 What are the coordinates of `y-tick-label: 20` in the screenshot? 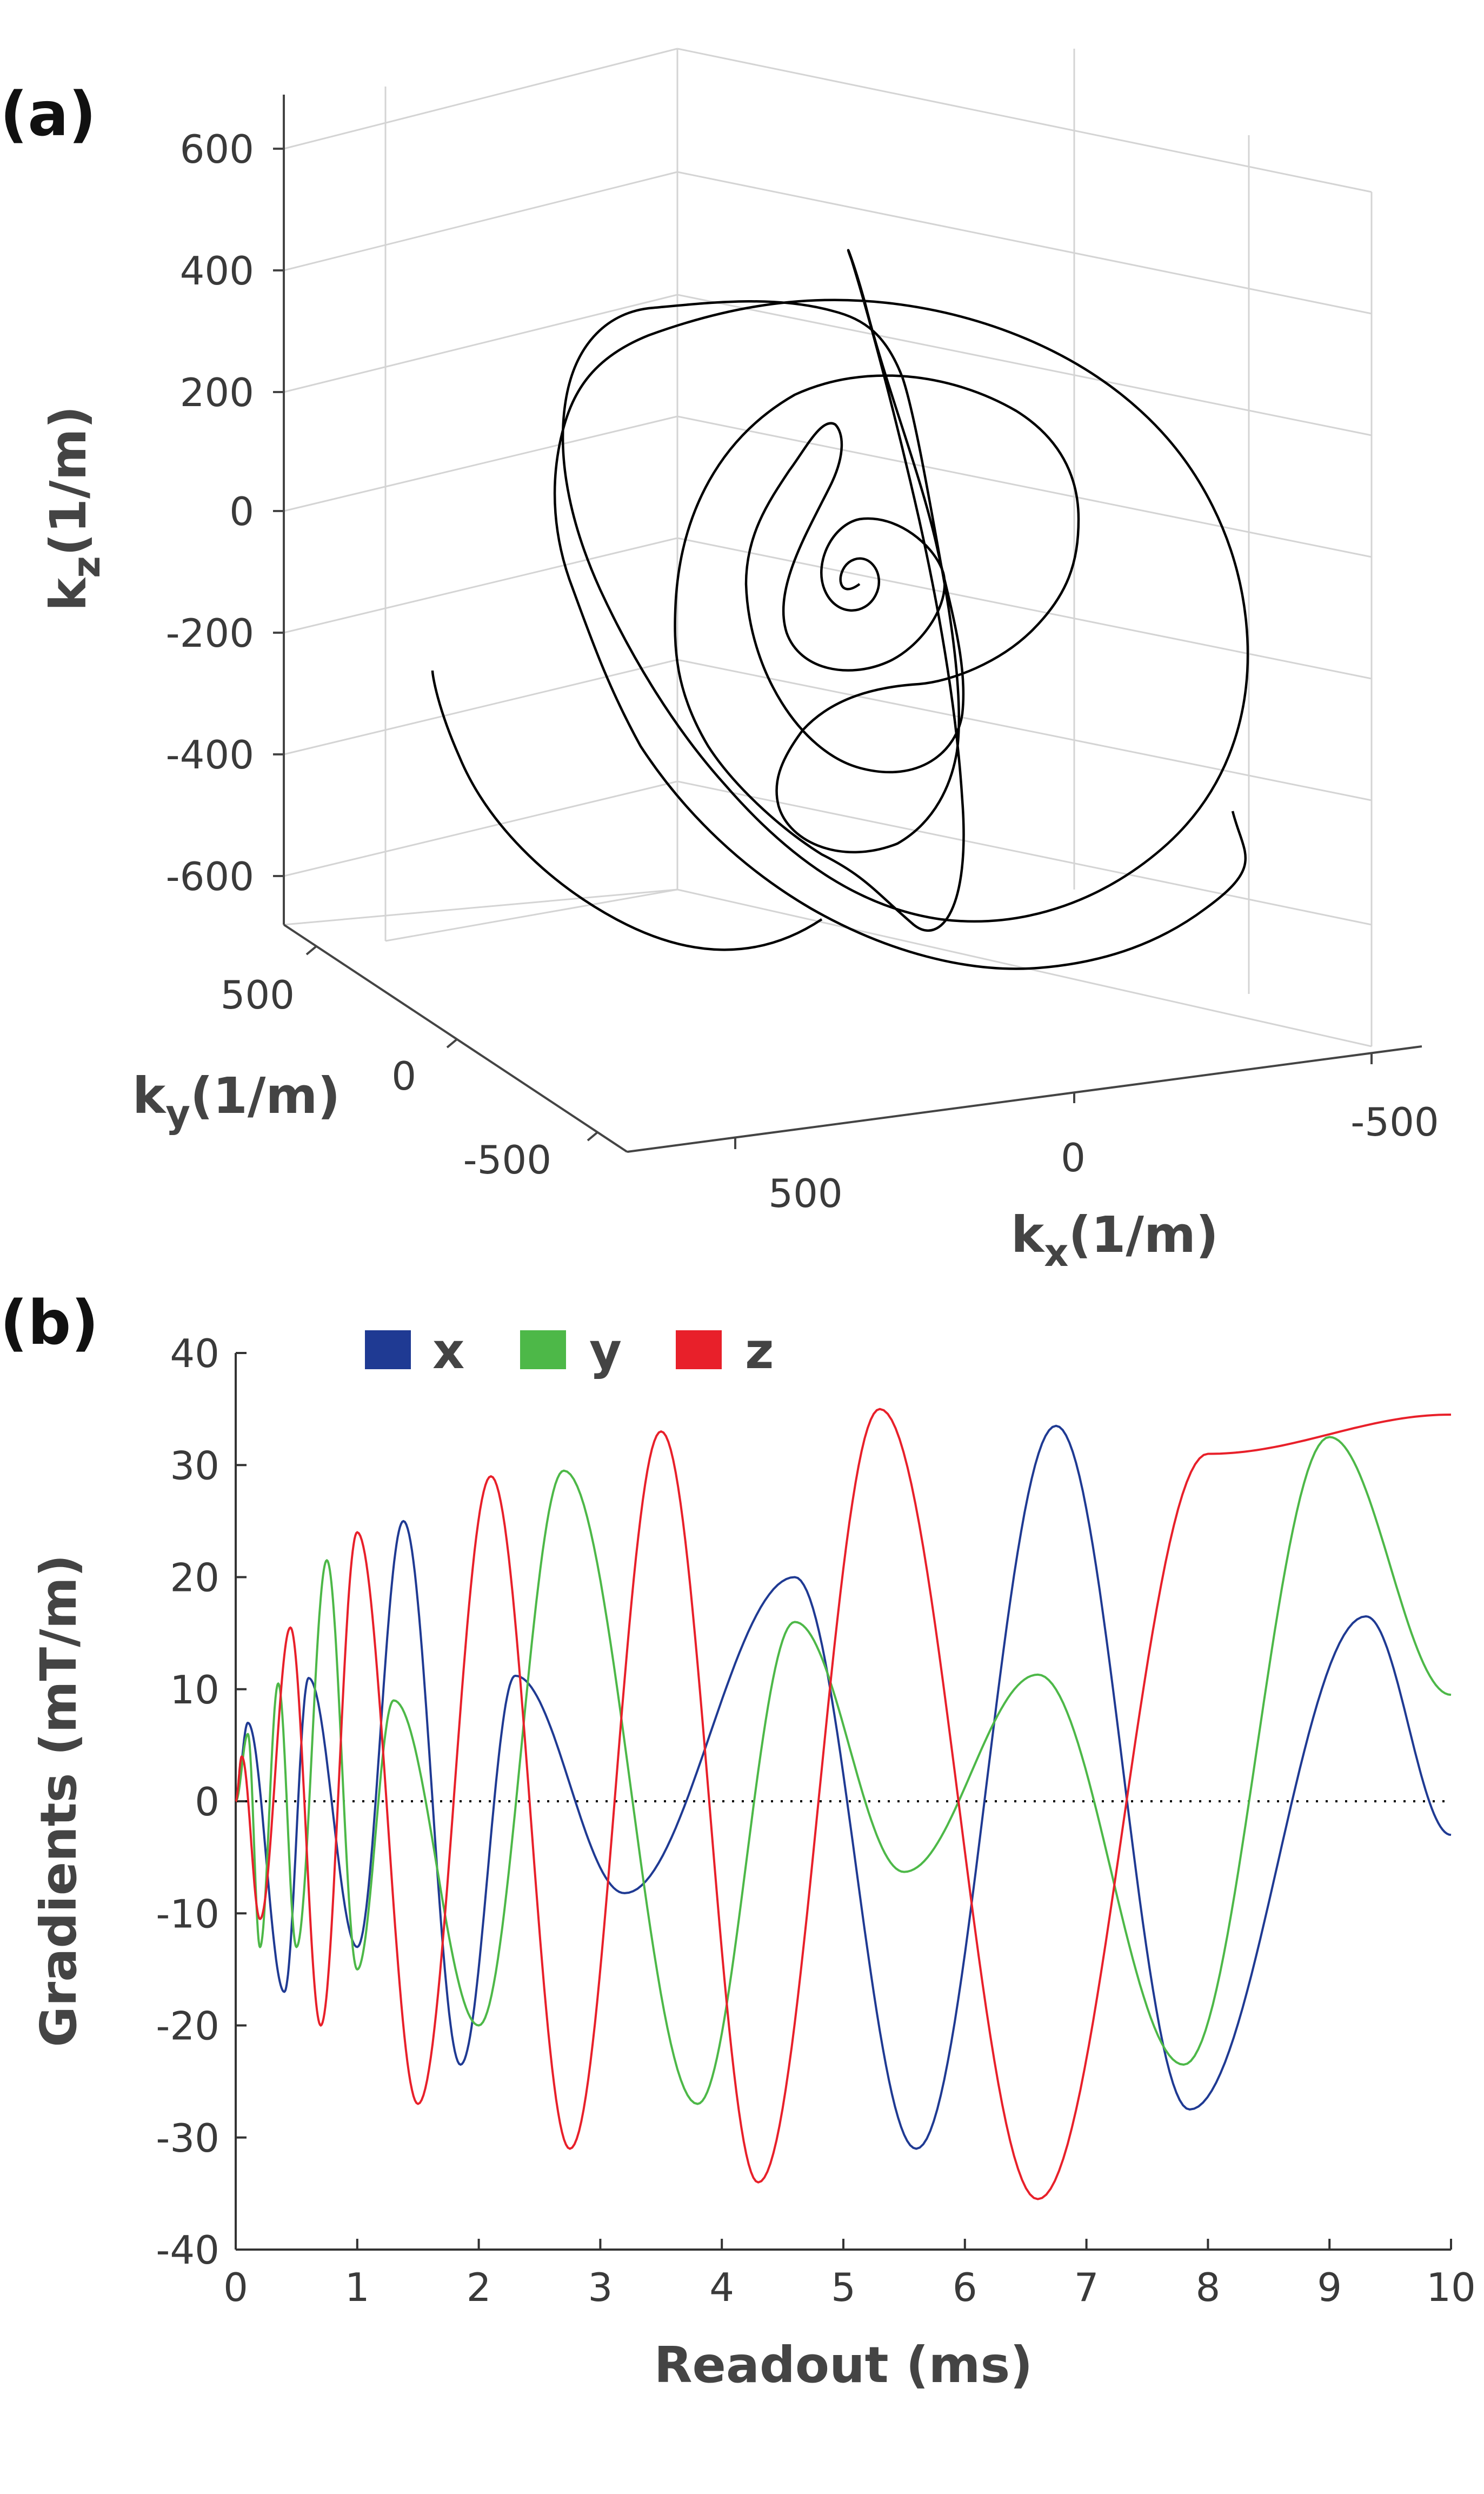 It's located at (194, 1578).